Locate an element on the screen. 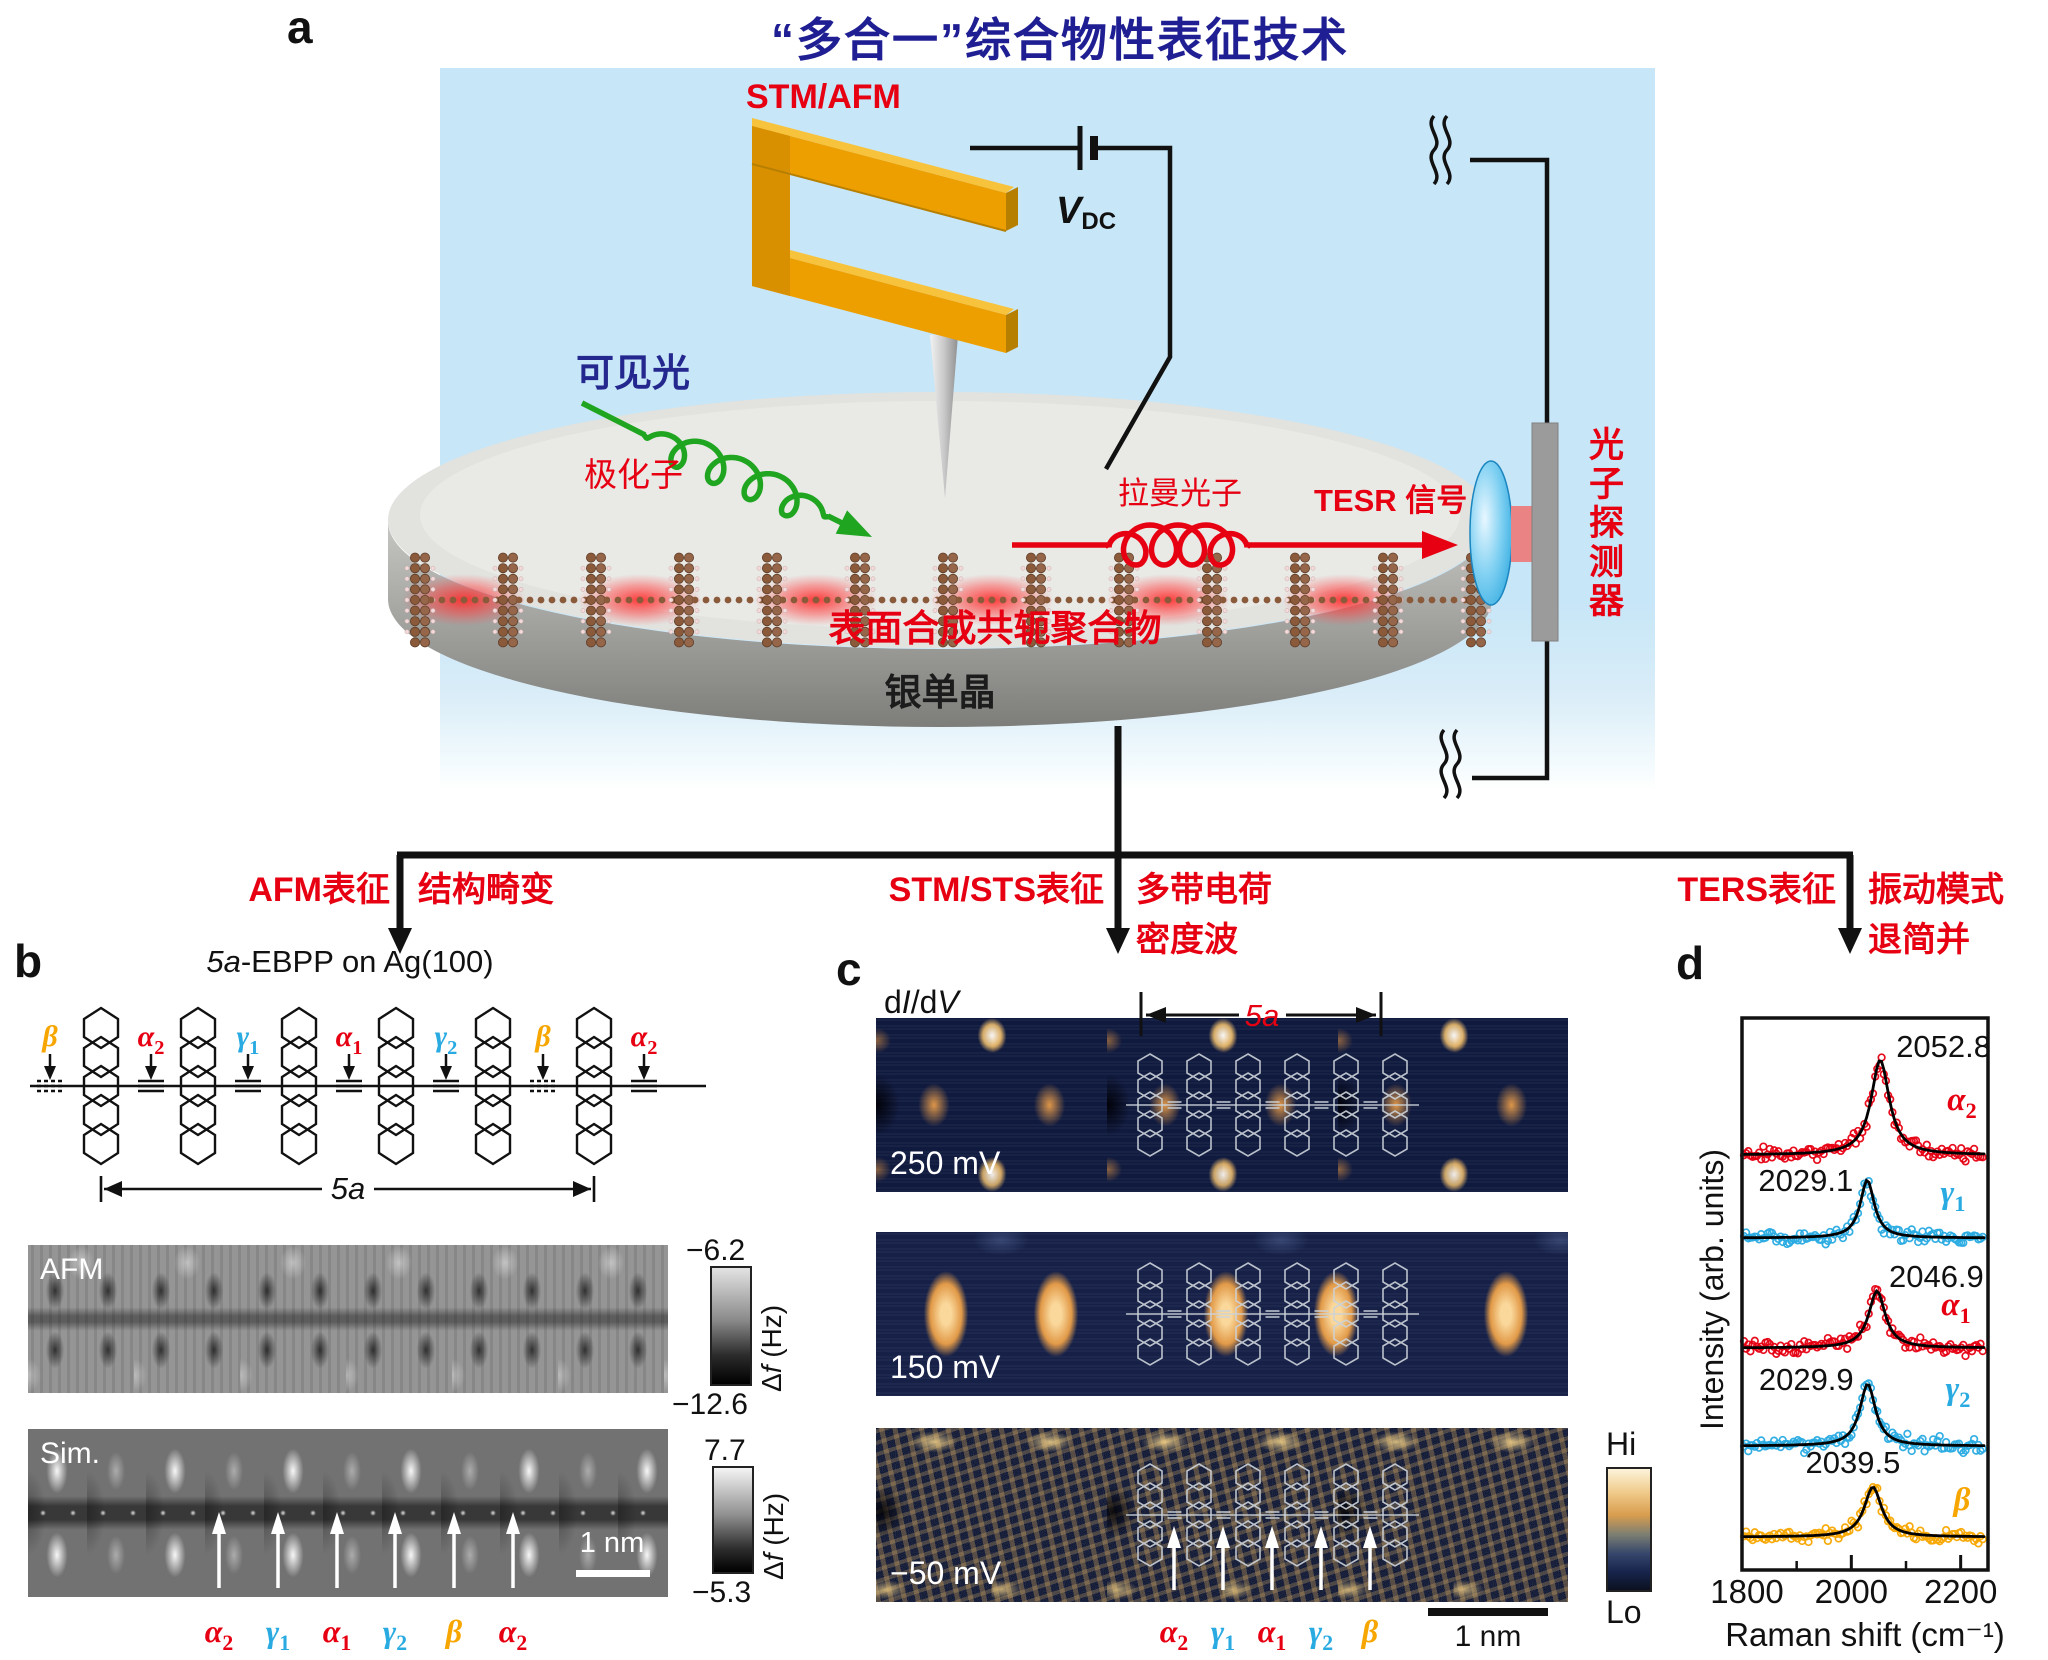 The image size is (2048, 1660). b-span-label: 5a is located at coordinates (348, 1188).